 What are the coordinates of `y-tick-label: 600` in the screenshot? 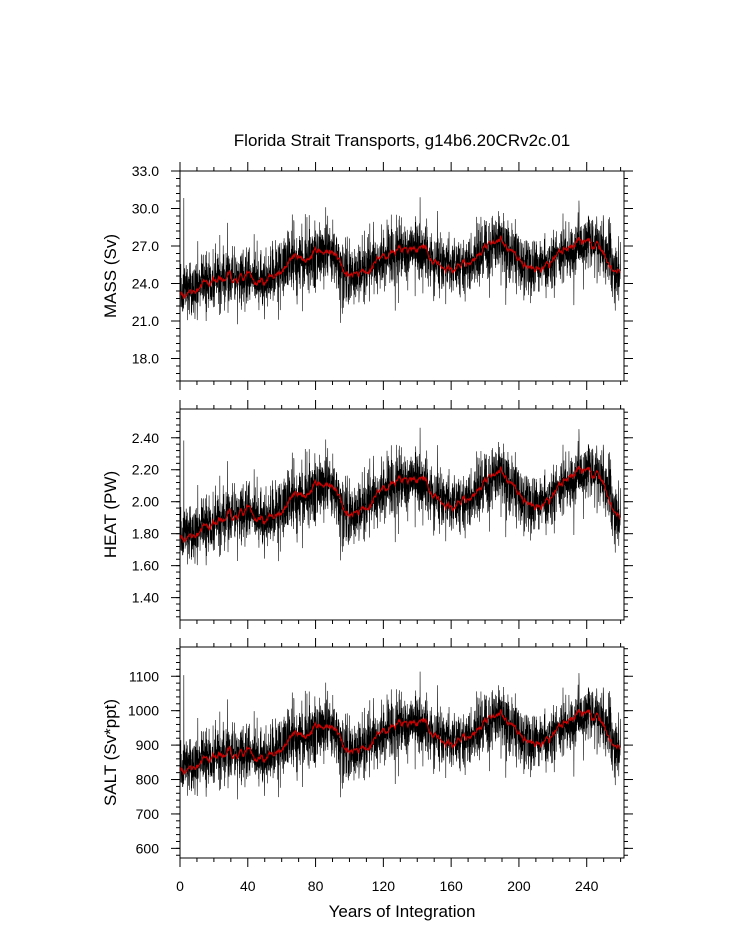 It's located at (148, 848).